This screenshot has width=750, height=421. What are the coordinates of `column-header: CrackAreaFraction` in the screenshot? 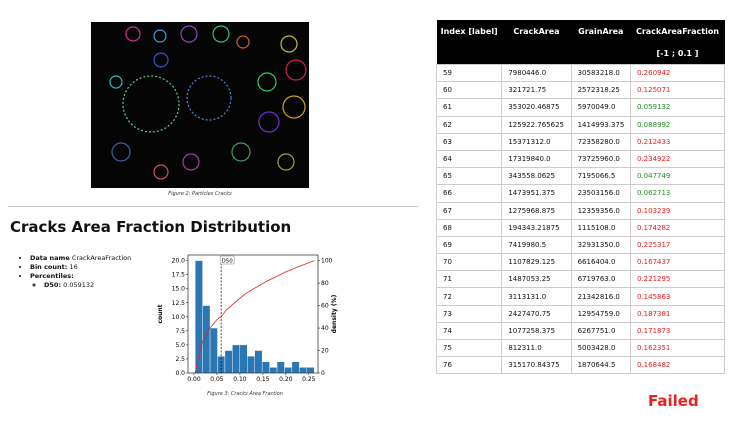 It's located at (677, 31).